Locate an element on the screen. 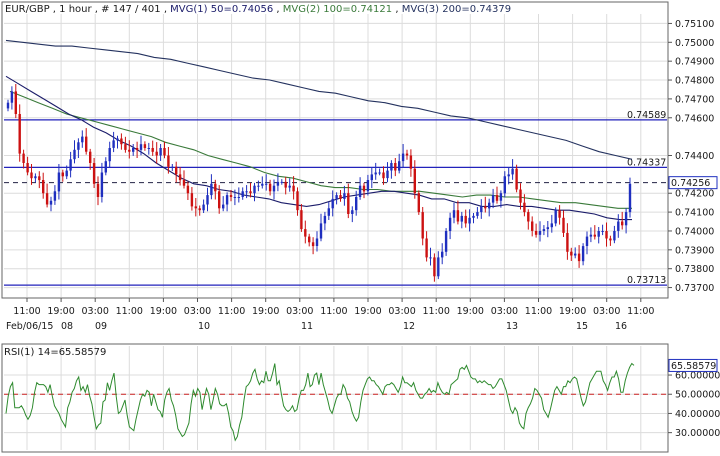 The width and height of the screenshot is (720, 456). date-label: 10 is located at coordinates (204, 326).